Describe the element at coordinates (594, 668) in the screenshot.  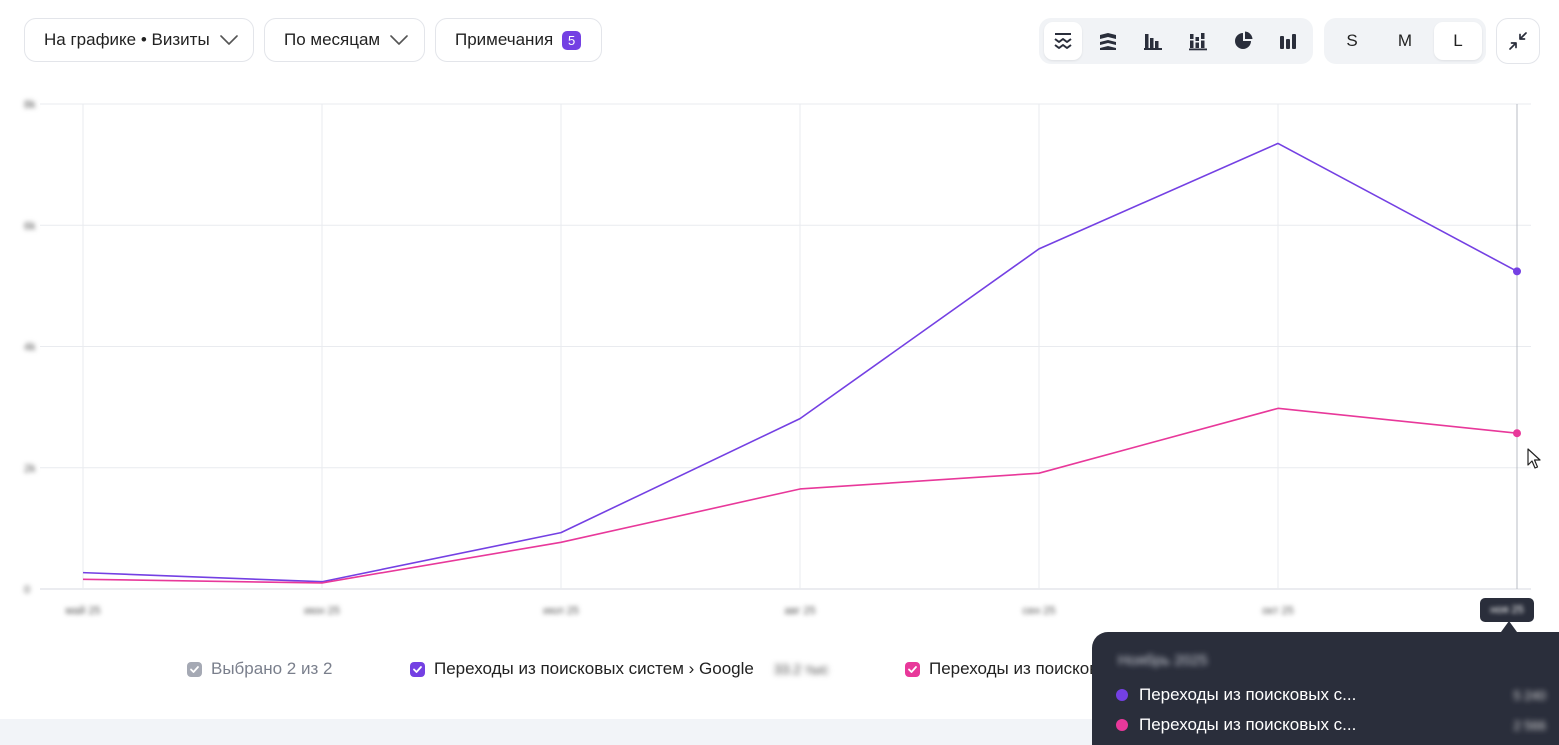
I see `legend-item-label: Переходы из поисковых систем › Google` at that location.